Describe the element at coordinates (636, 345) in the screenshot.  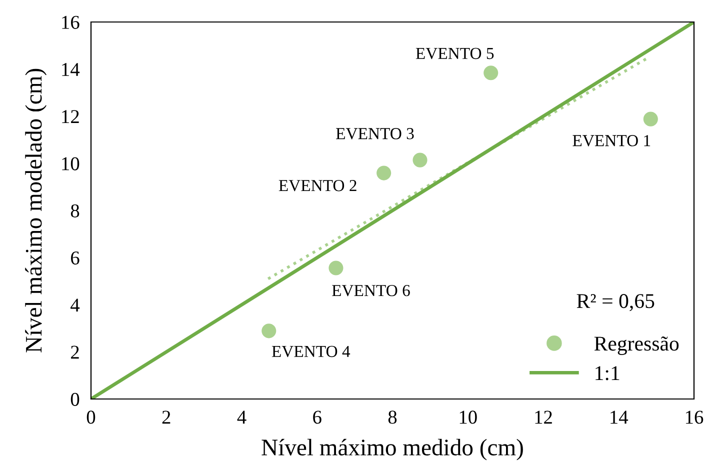
I see `legend-label: Regressão` at that location.